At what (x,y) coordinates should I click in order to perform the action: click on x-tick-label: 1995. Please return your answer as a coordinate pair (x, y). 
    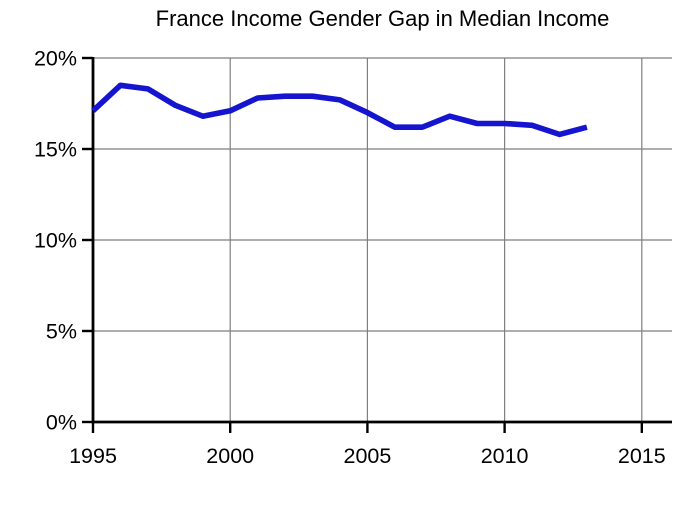
    Looking at the image, I should click on (93, 456).